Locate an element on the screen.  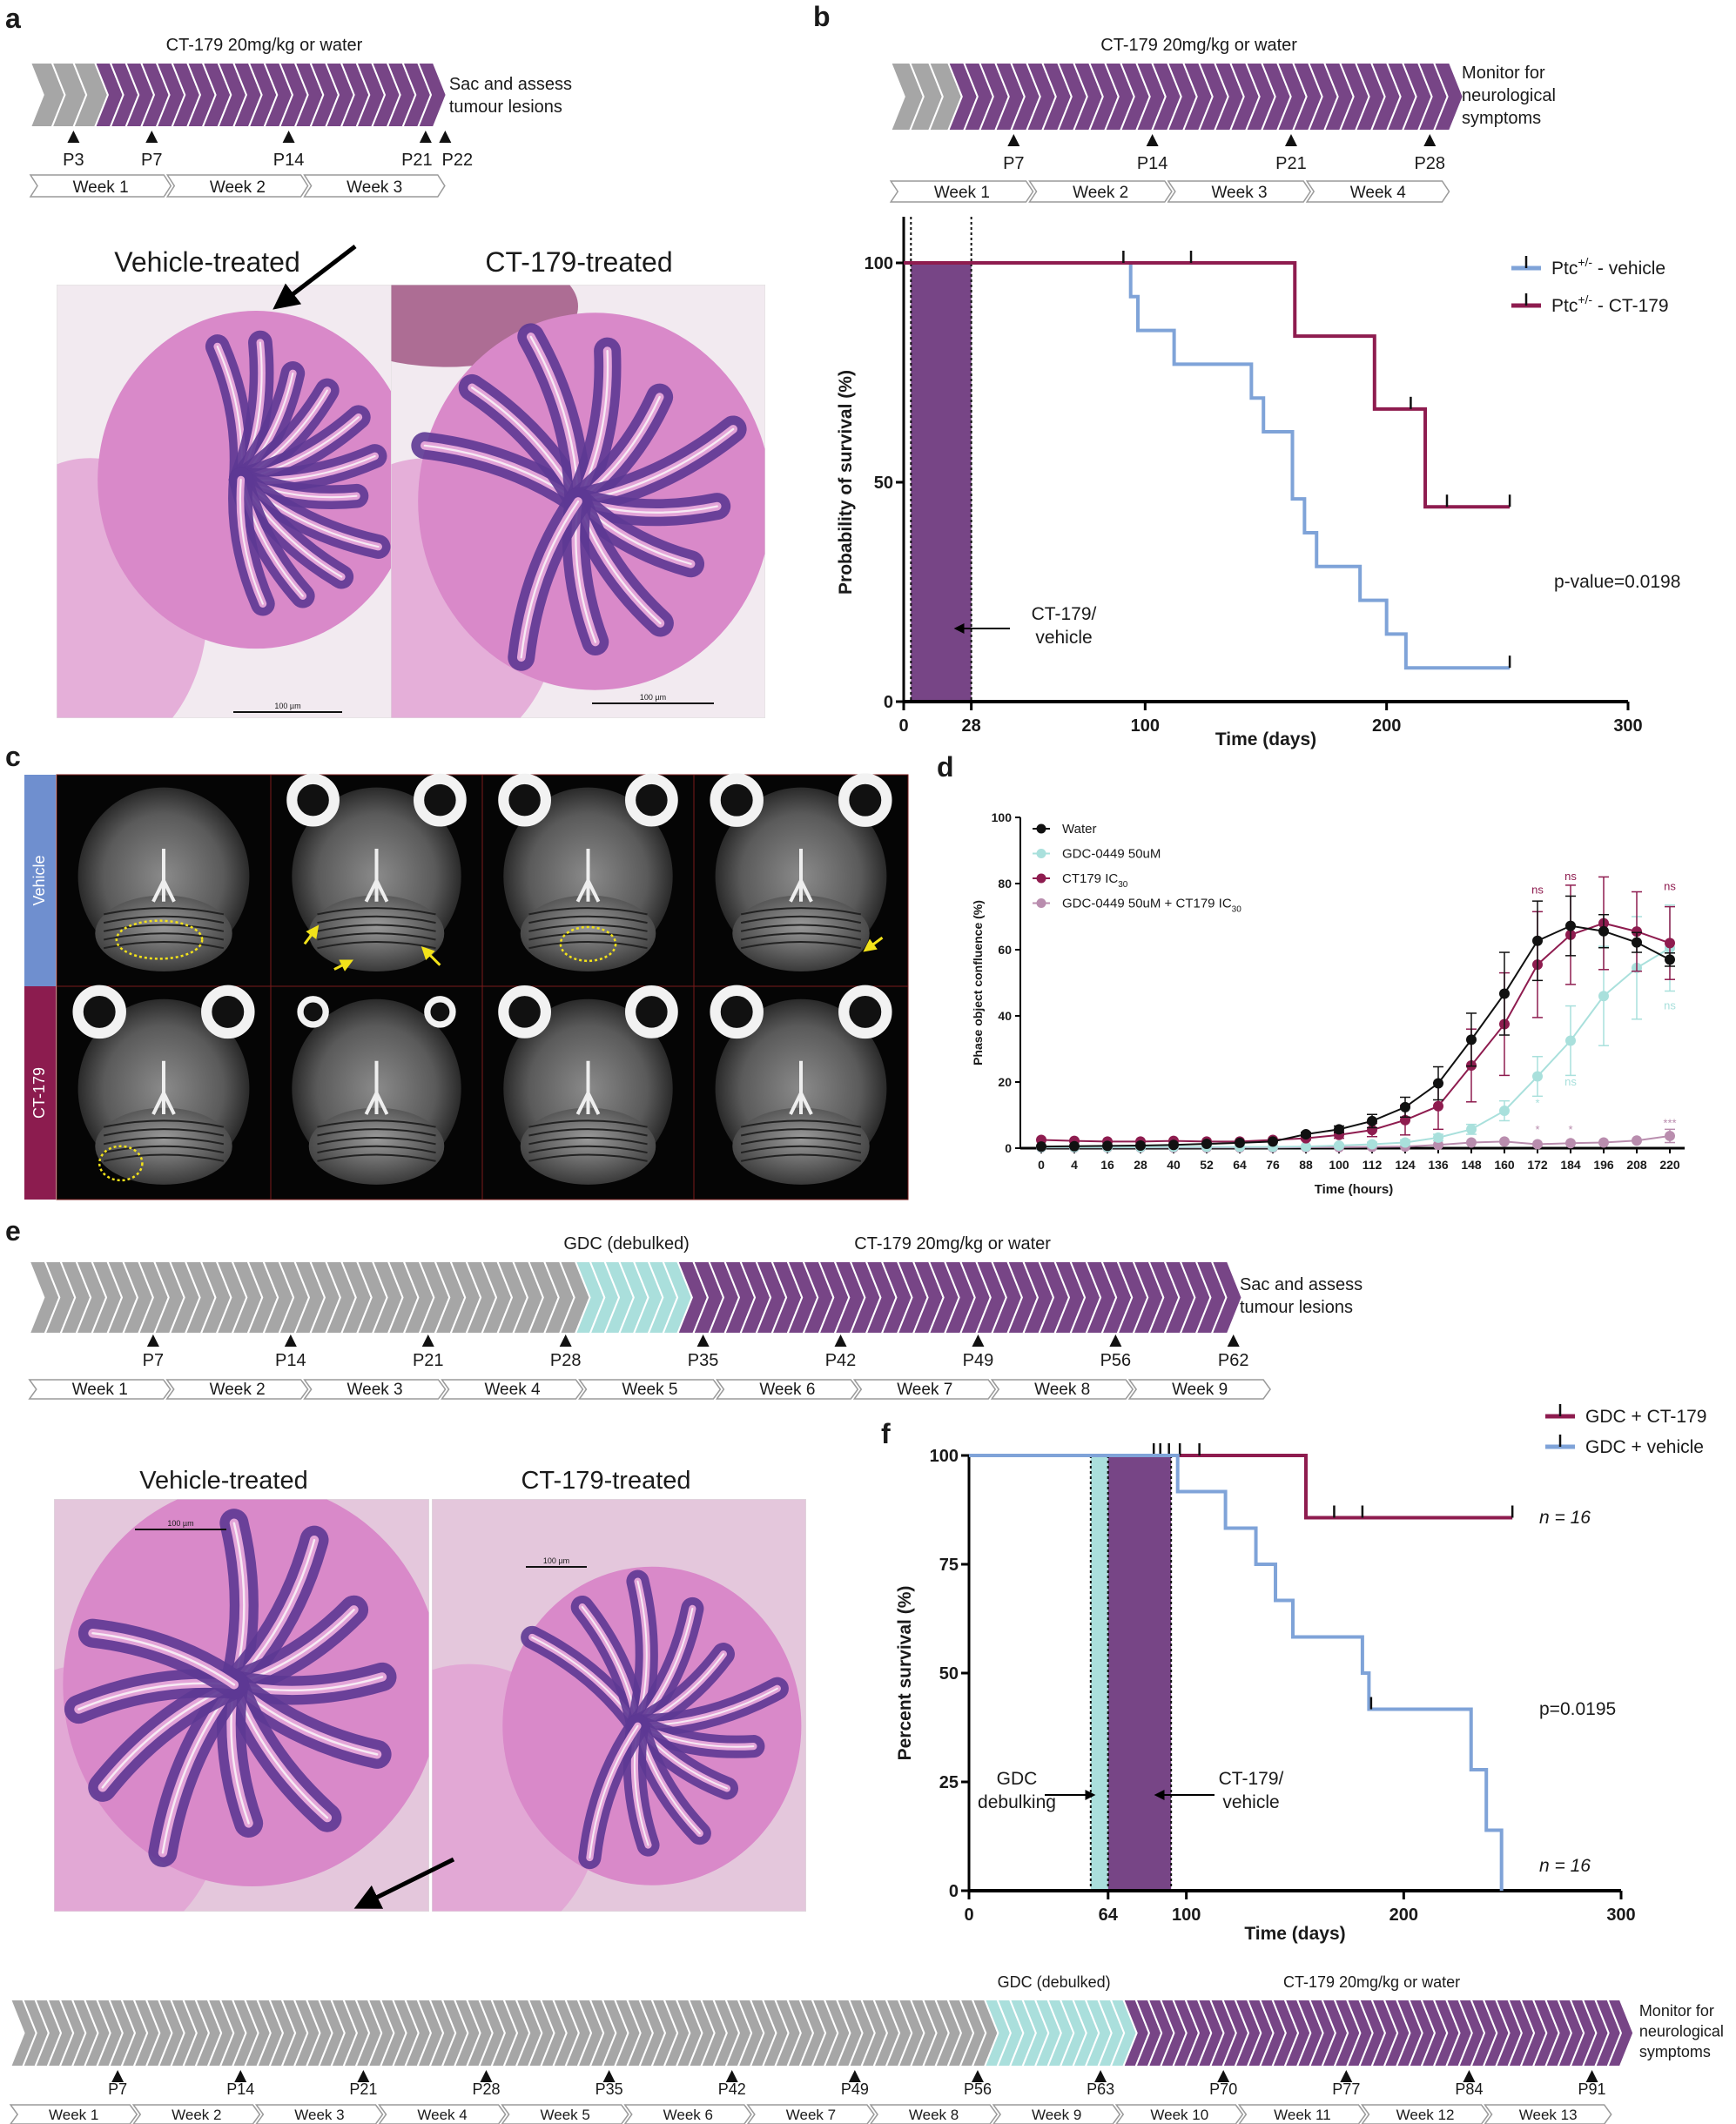
histology-image is located at coordinates (619, 1705).